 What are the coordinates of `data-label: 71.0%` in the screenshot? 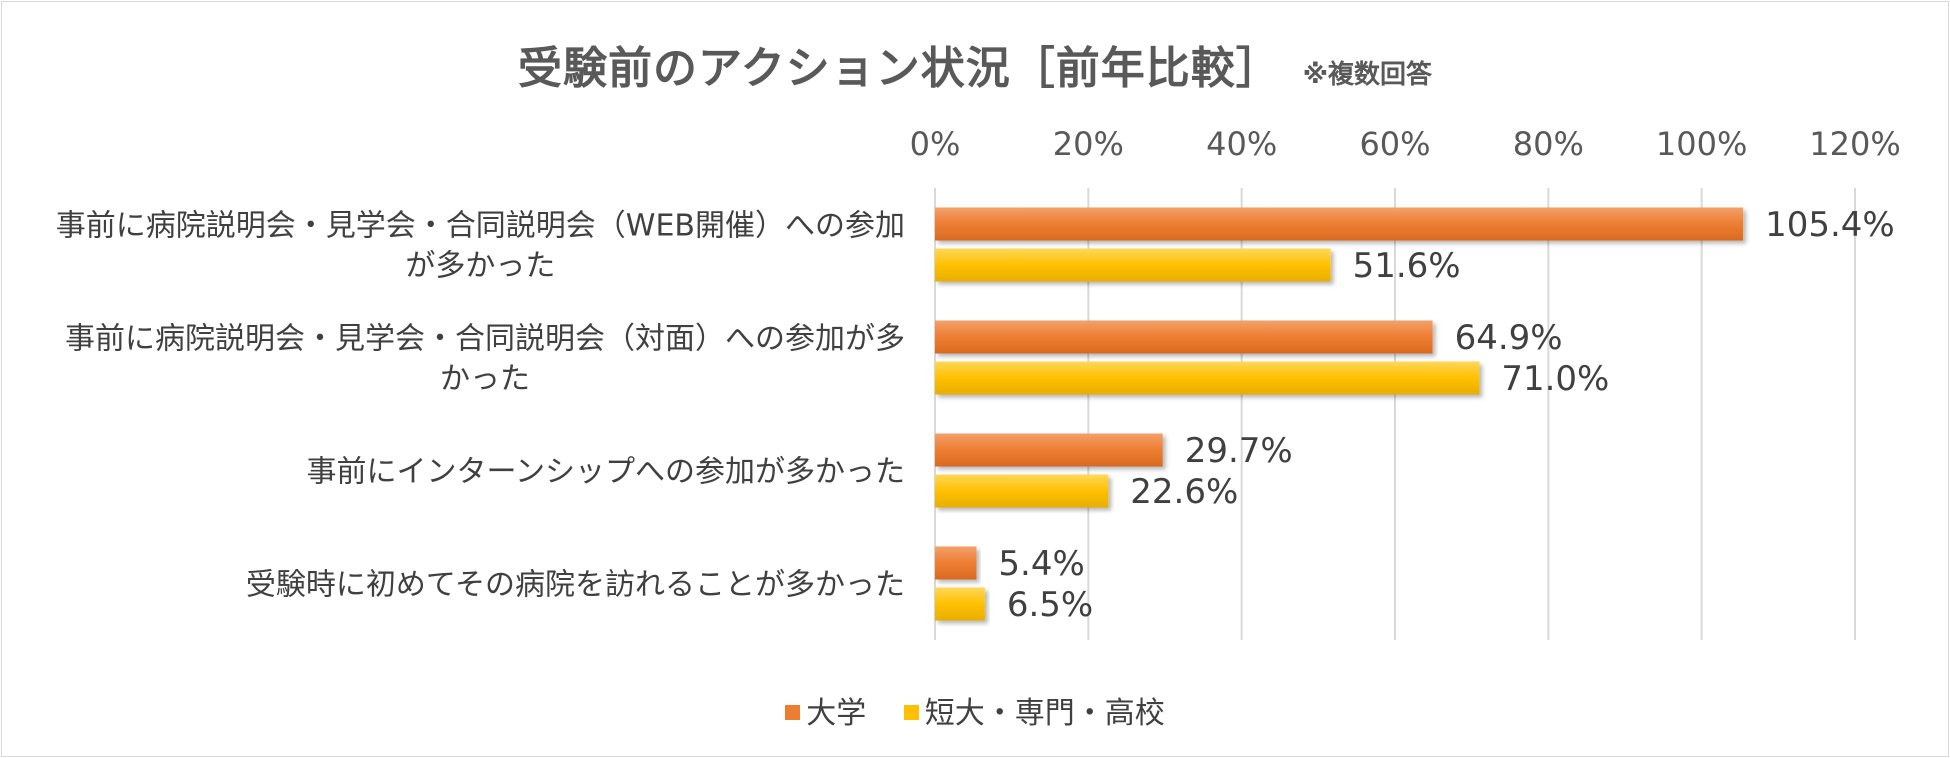 It's located at (1555, 379).